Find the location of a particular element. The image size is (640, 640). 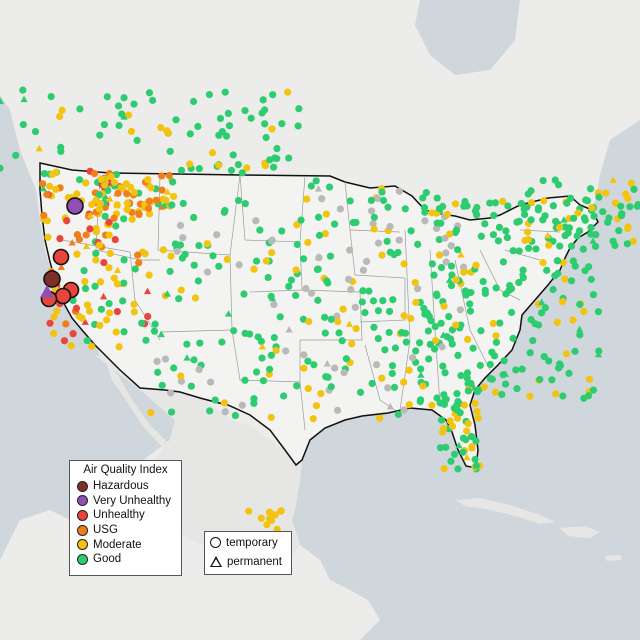

very-unhealthy-sensor-marker is located at coordinates (75, 206).